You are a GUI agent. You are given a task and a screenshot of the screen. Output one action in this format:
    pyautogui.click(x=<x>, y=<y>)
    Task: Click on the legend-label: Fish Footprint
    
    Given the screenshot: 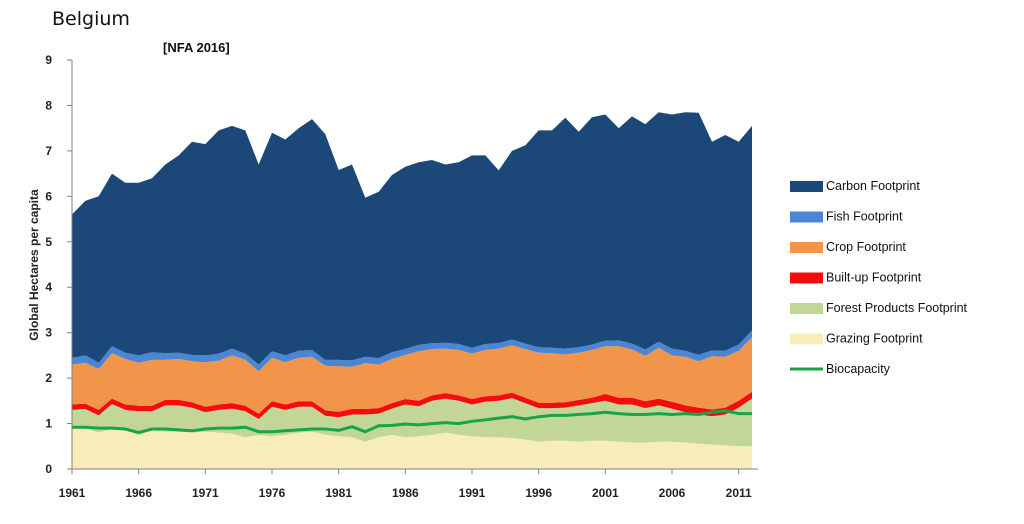 What is the action you would take?
    pyautogui.click(x=864, y=217)
    